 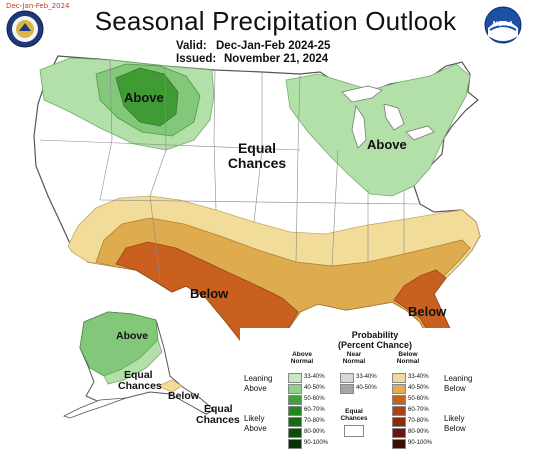 I want to click on ak-label-equal-1b: Chances, so click(x=140, y=386).